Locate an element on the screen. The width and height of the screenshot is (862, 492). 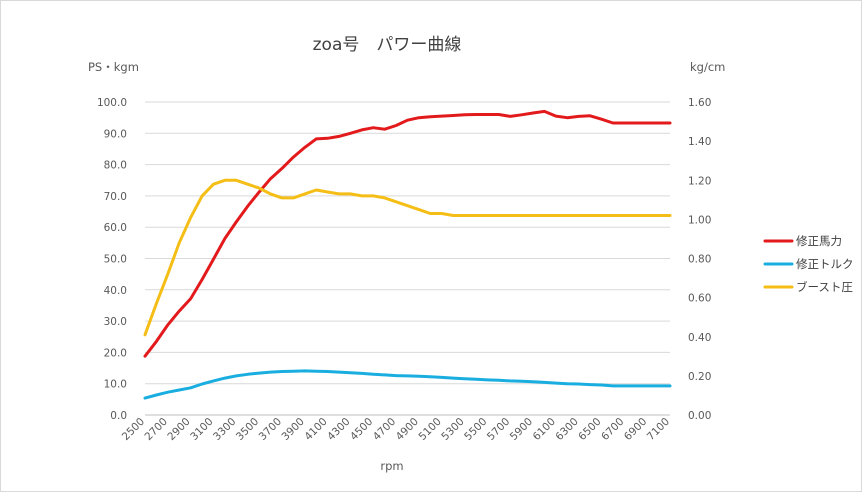
x-tick-label: 3900 is located at coordinates (293, 429).